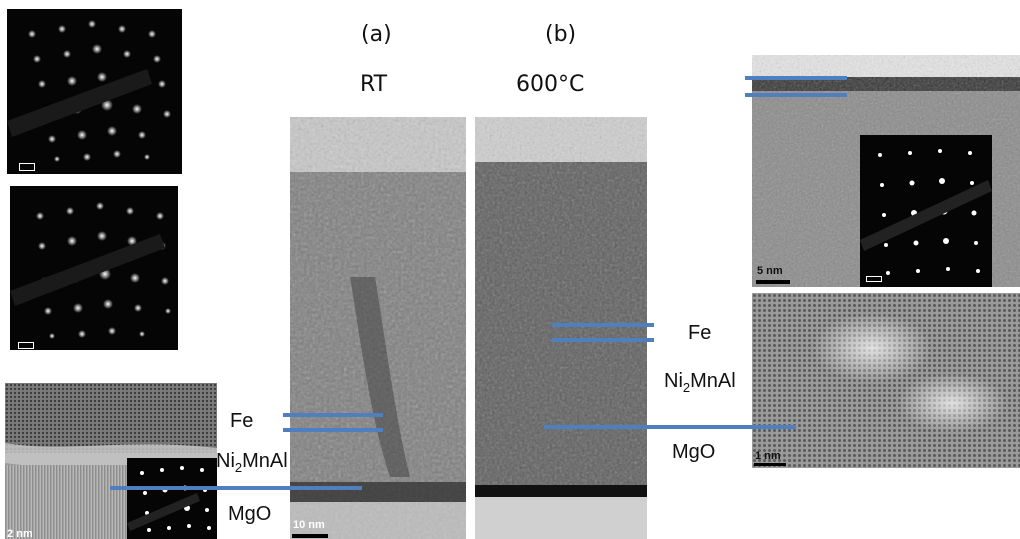 This screenshot has width=1020, height=539. I want to click on panel-a-label: (a), so click(376, 34).